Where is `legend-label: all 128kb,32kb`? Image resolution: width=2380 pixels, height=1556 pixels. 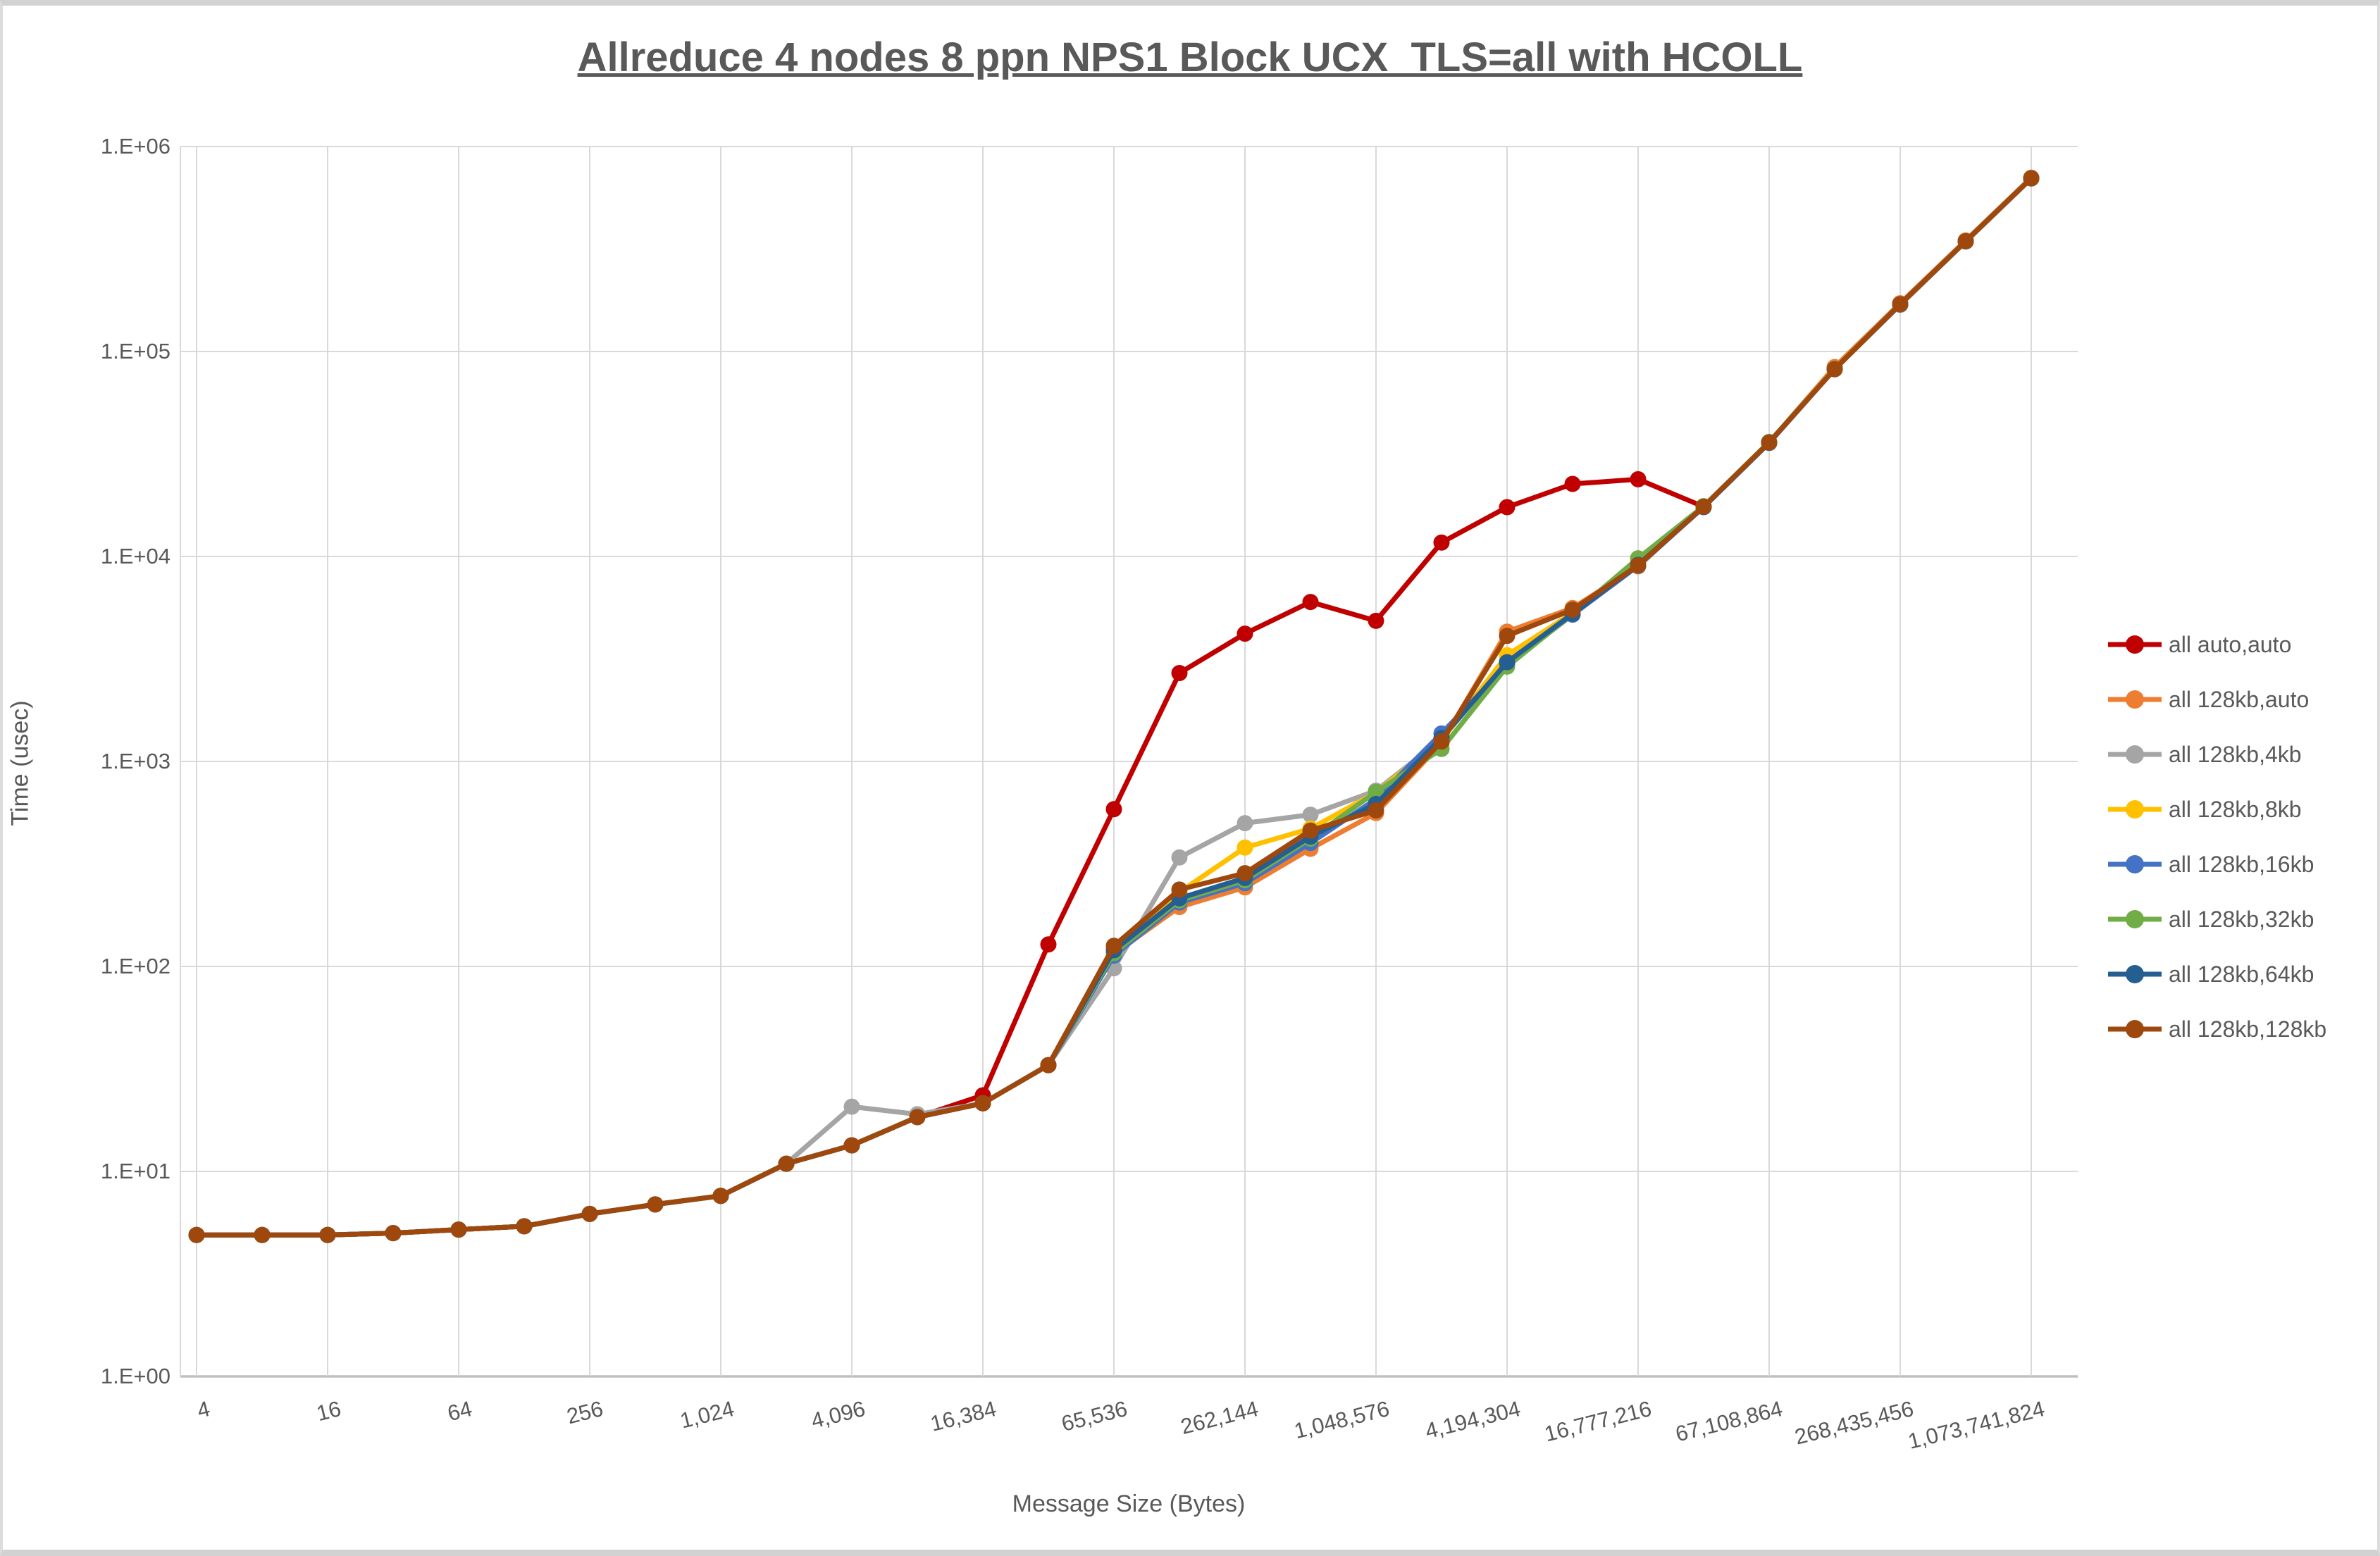 legend-label: all 128kb,32kb is located at coordinates (2241, 919).